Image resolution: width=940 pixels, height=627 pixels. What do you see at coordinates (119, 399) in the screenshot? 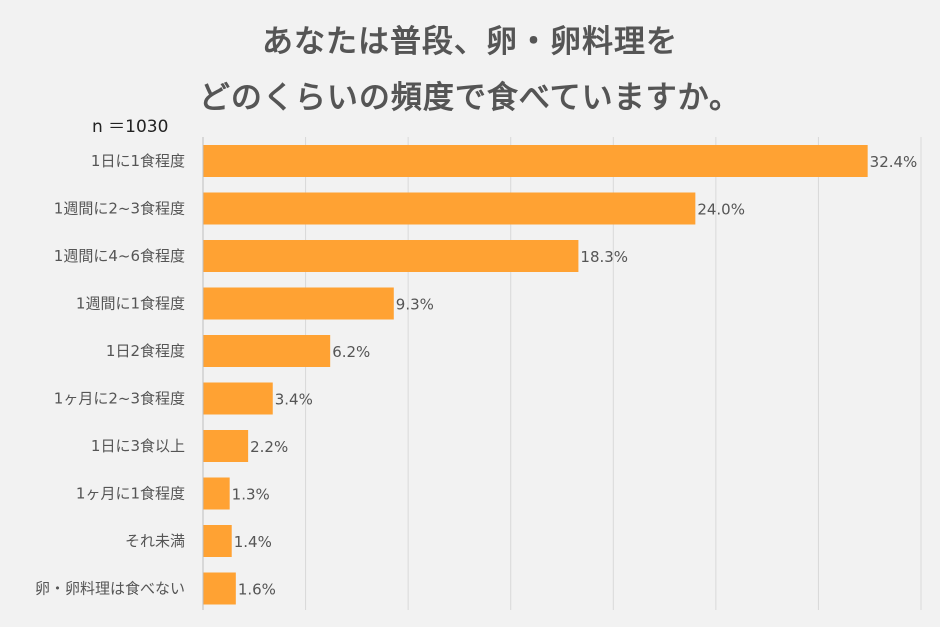
I see `category-label: 1ヶ月に2~3食程度` at bounding box center [119, 399].